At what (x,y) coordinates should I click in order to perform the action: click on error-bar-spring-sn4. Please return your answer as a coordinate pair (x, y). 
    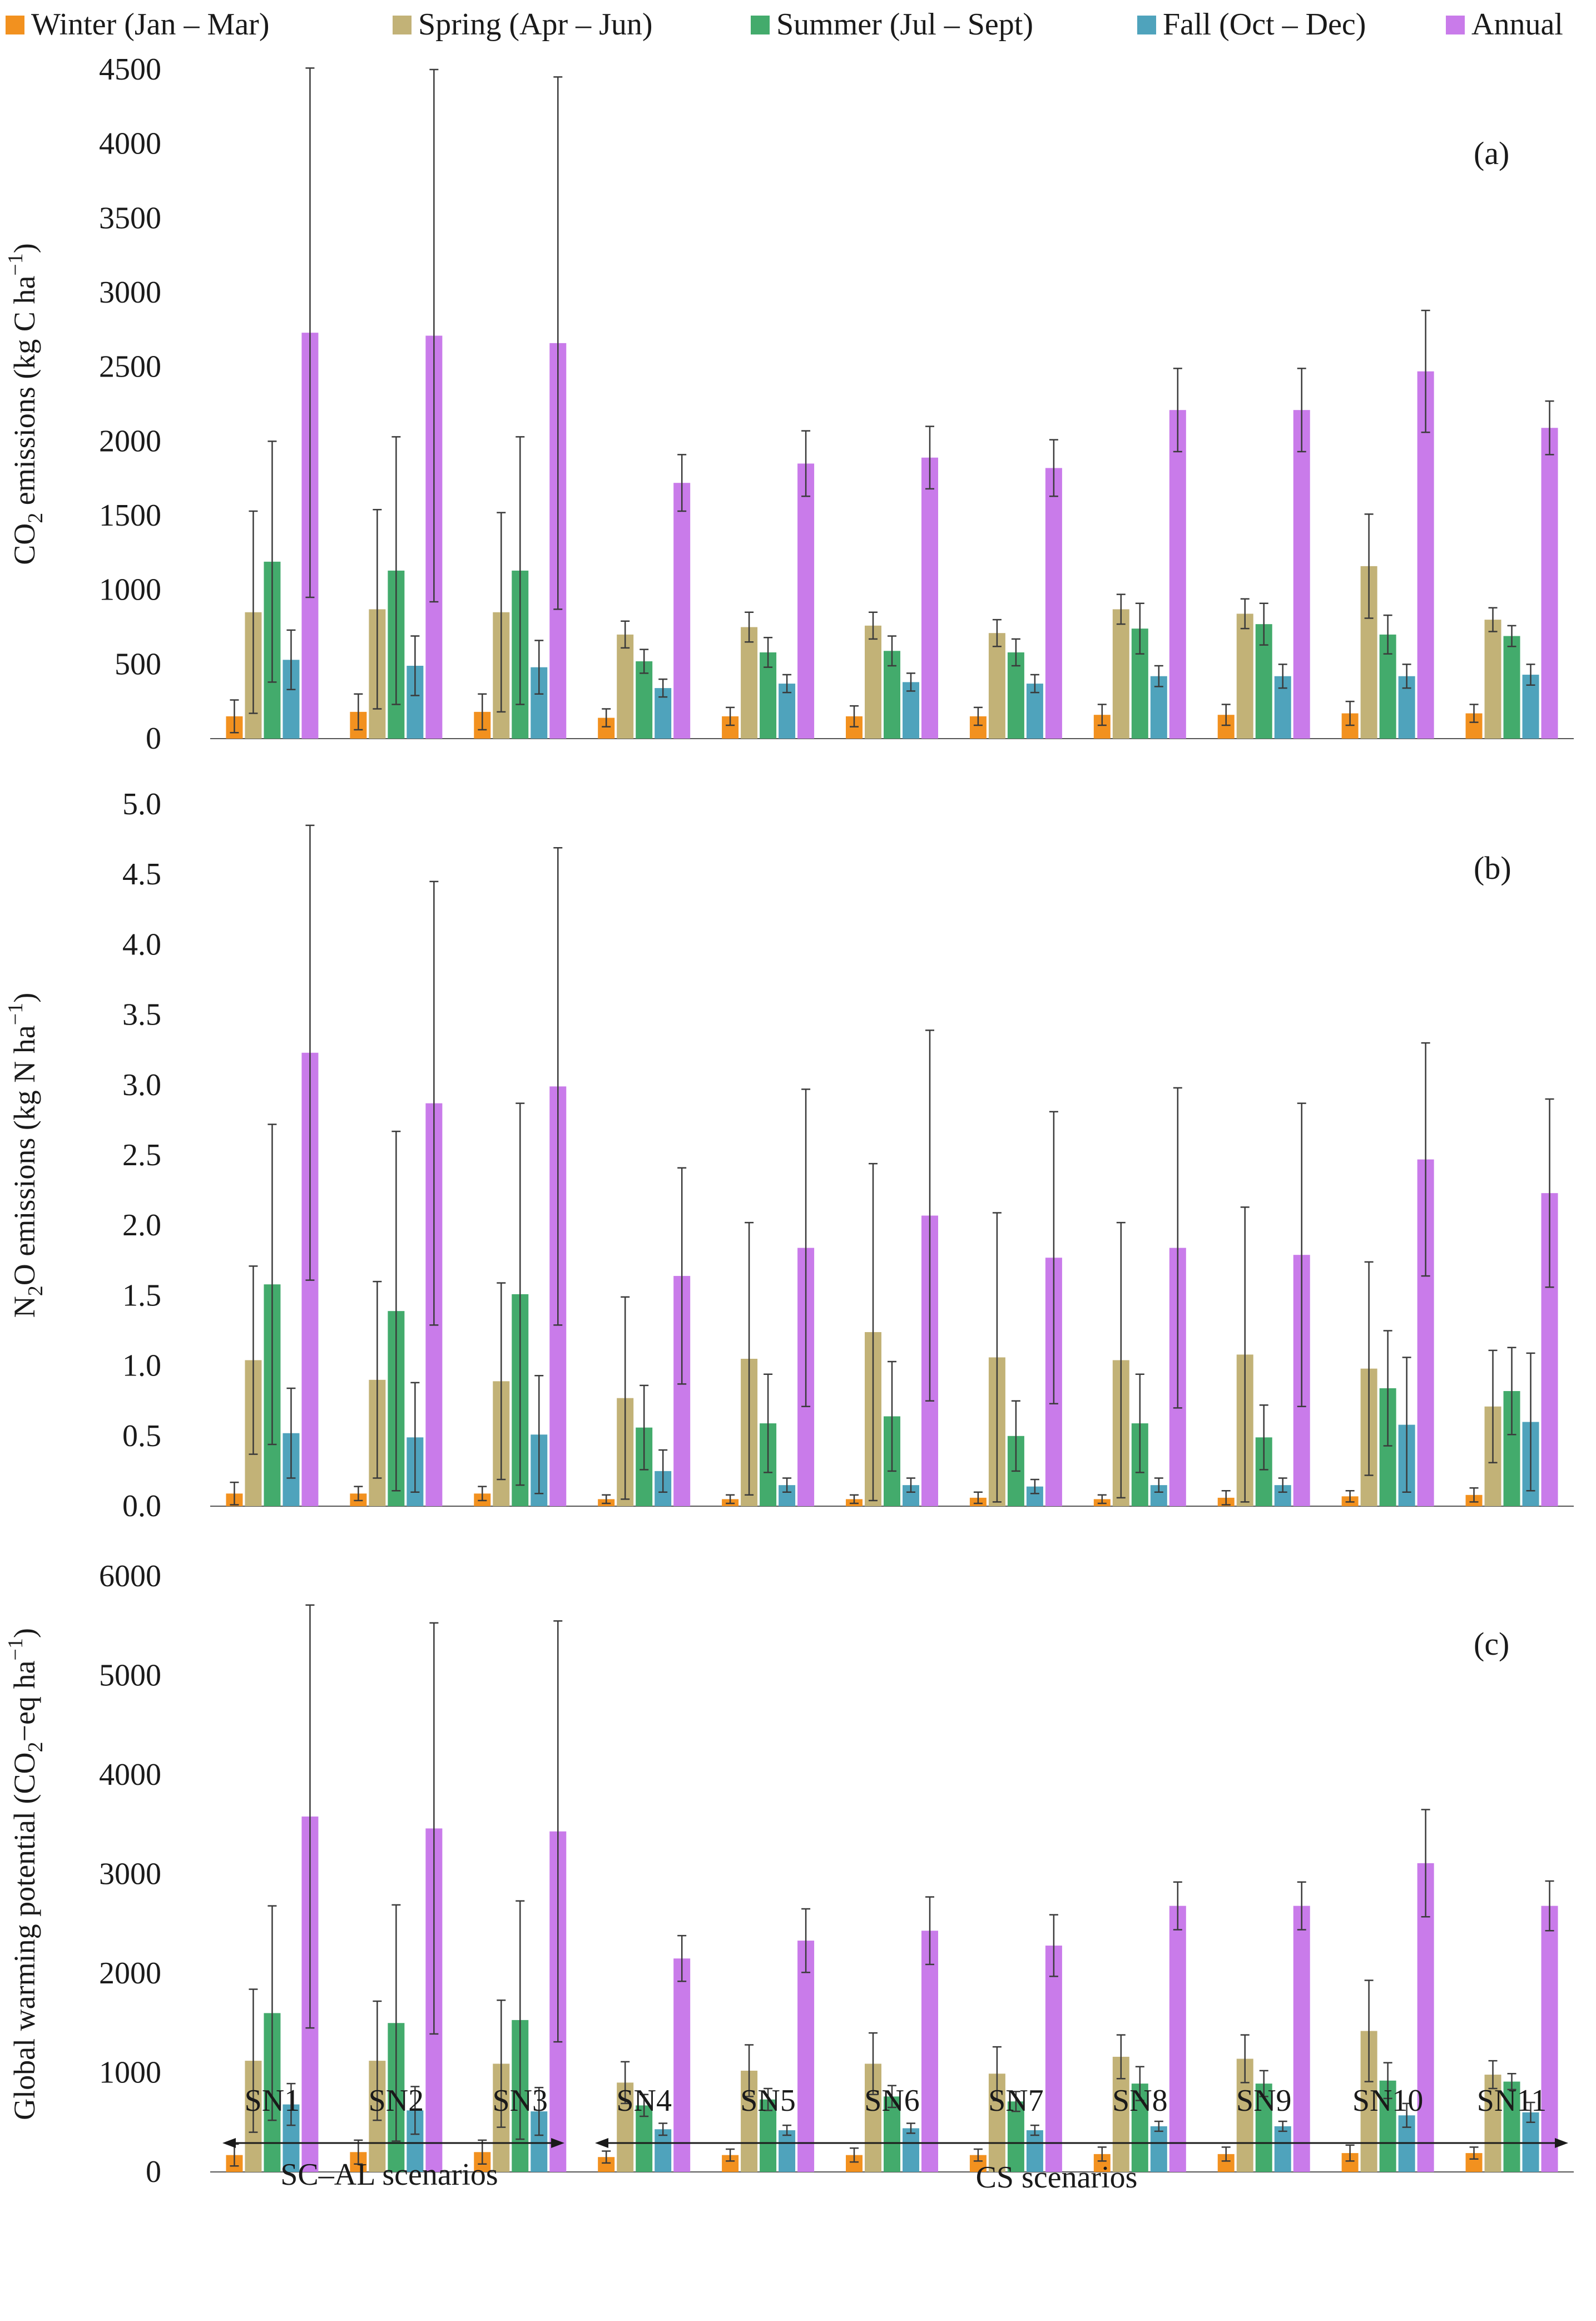
    Looking at the image, I should click on (625, 634).